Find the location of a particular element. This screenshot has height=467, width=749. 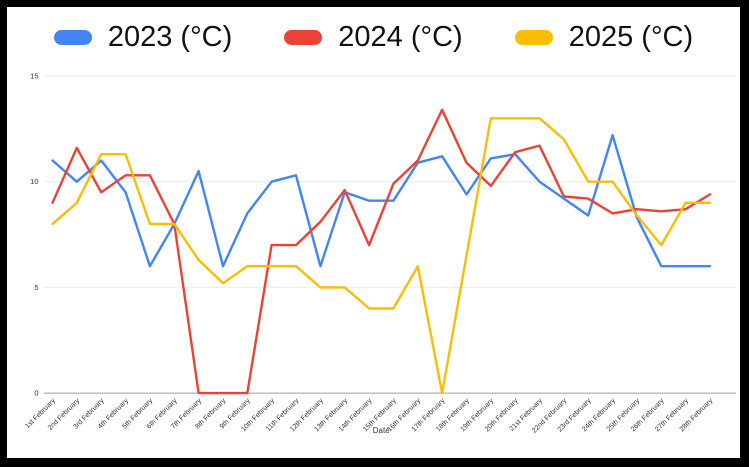

y-tick-label: 0 is located at coordinates (36, 393).